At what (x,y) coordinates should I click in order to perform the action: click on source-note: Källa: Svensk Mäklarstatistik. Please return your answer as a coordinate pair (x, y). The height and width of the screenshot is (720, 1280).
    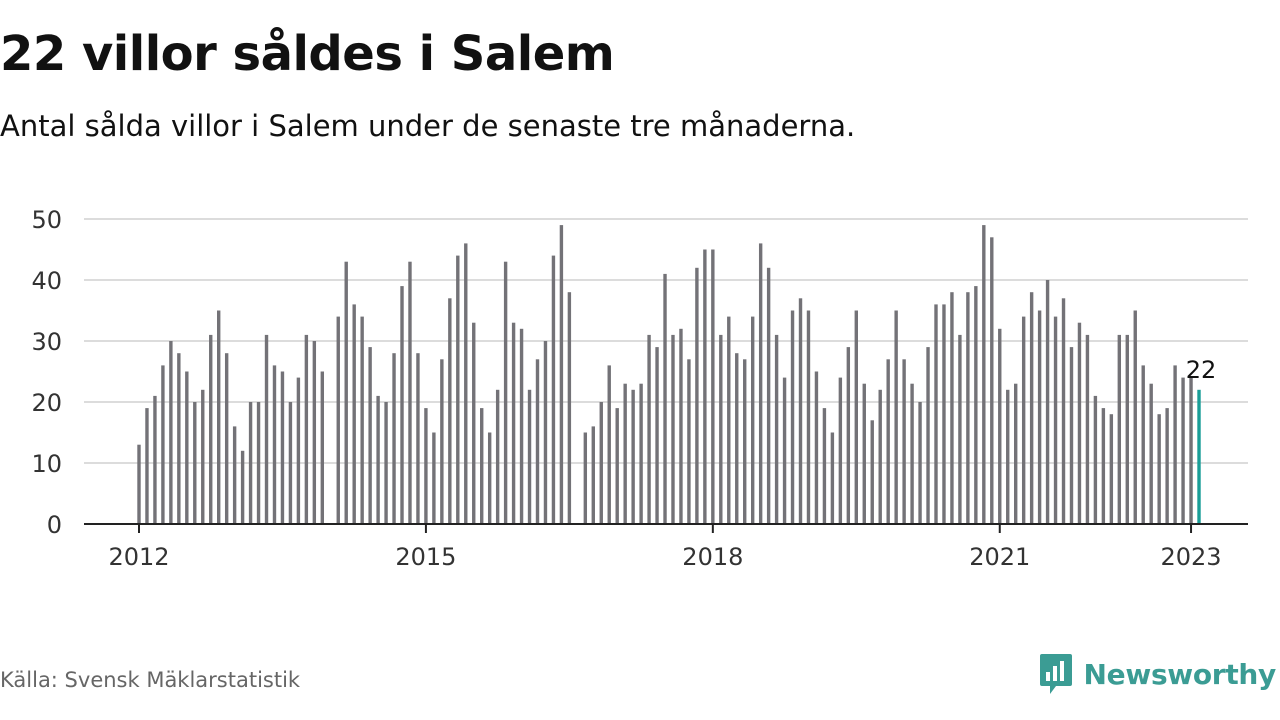
    Looking at the image, I should click on (150, 680).